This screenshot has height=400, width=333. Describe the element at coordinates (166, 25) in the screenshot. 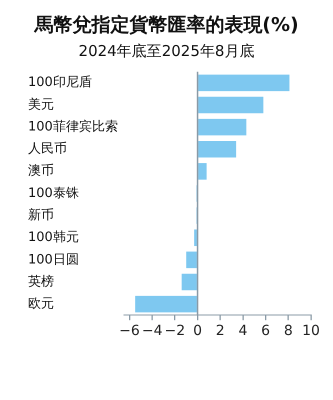

I see `chart-title: 馬幣兌指定貨幣匯率的表現(%)` at that location.